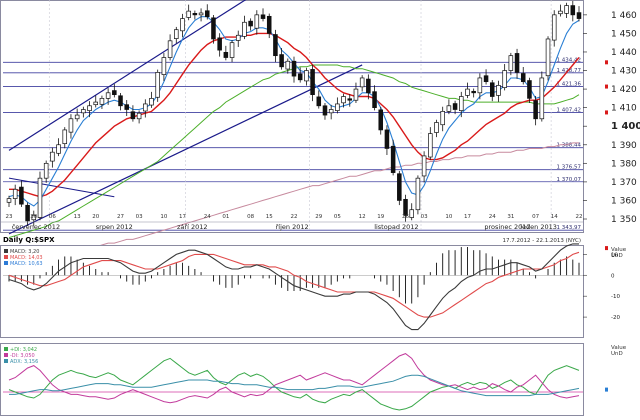  I want to click on x-day-tick: 12, so click(362, 217).